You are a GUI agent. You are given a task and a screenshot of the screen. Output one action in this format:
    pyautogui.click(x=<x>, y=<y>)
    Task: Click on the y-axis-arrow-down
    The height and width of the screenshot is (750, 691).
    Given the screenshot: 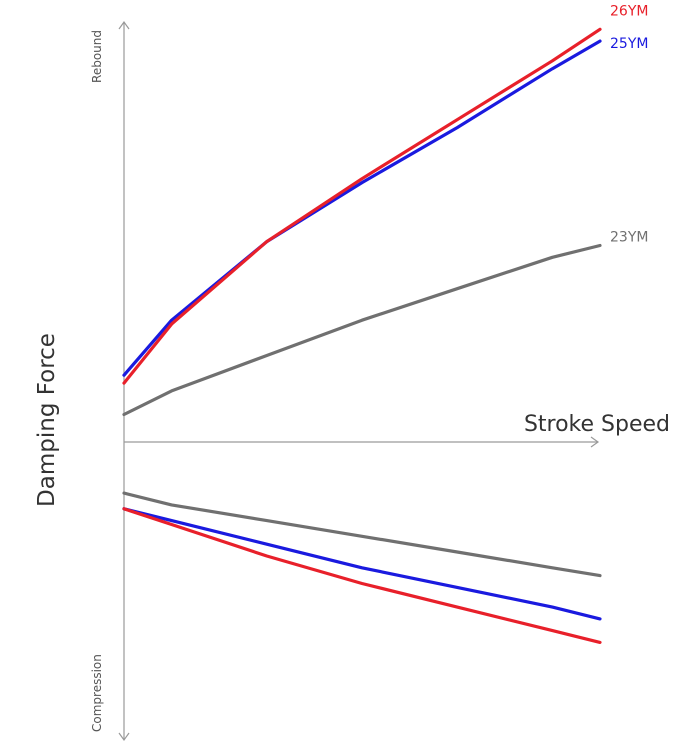 What is the action you would take?
    pyautogui.click(x=124, y=737)
    